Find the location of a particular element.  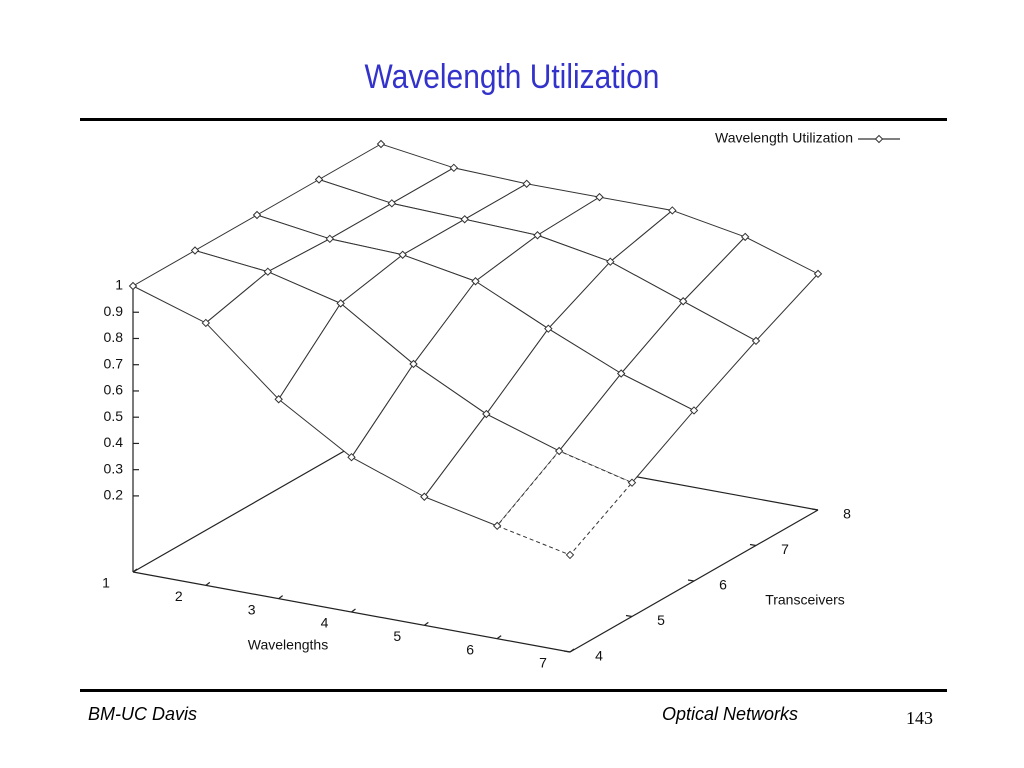

z-tick-label: 0.9 is located at coordinates (114, 311).